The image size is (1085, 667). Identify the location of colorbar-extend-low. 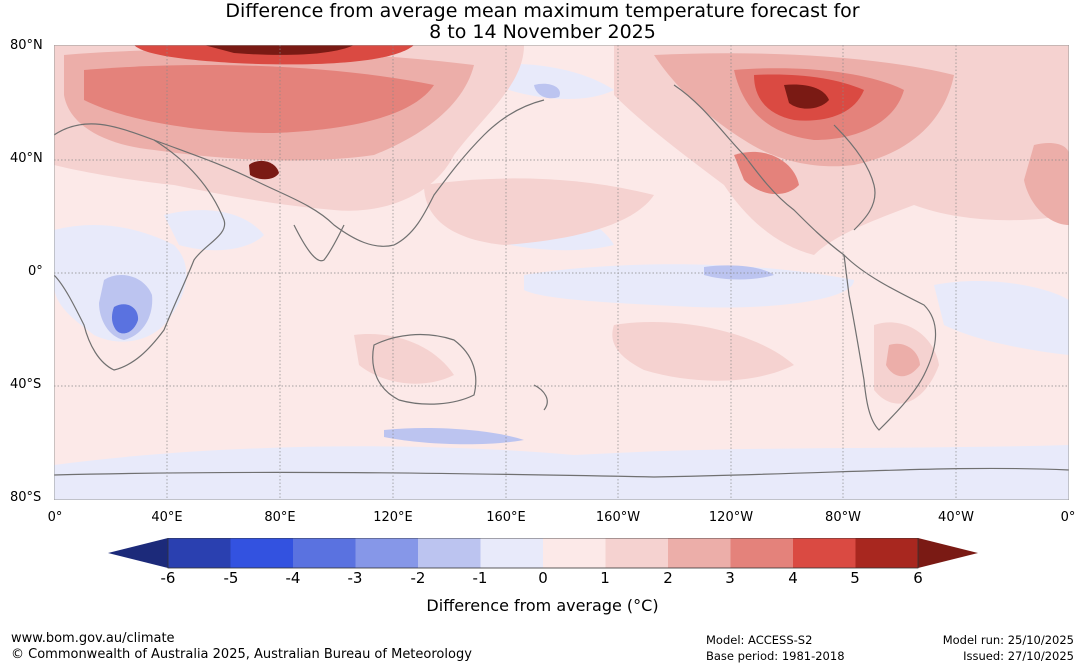
(138, 553).